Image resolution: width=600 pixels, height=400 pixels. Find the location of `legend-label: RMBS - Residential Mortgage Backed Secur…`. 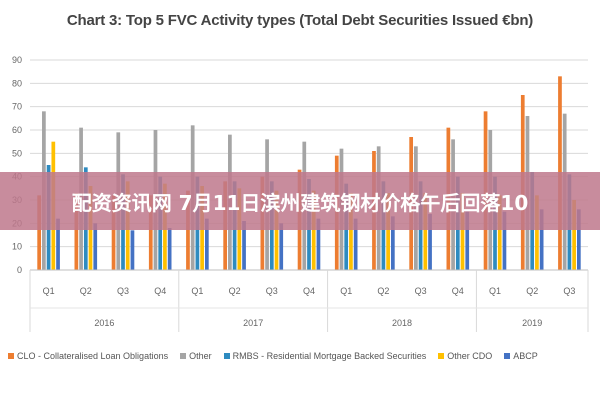

legend-label: RMBS - Residential Mortgage Backed Secur… is located at coordinates (329, 356).